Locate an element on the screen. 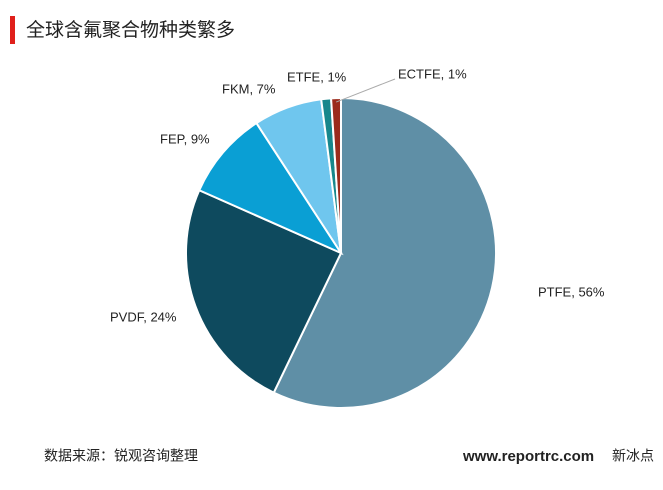 This screenshot has width=663, height=490. data-label: ECTFE, 1% is located at coordinates (432, 73).